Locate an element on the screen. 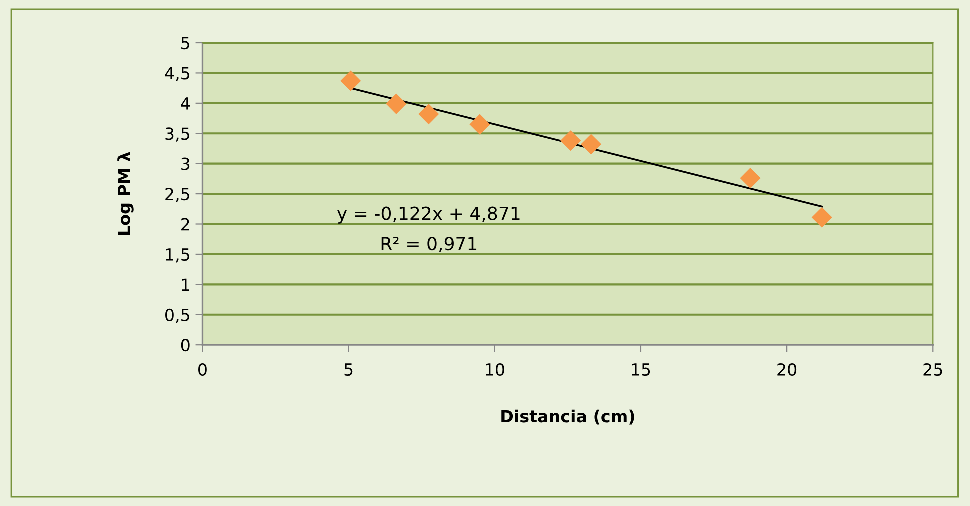 This screenshot has height=506, width=970. y-tick-label: 1 is located at coordinates (186, 285).